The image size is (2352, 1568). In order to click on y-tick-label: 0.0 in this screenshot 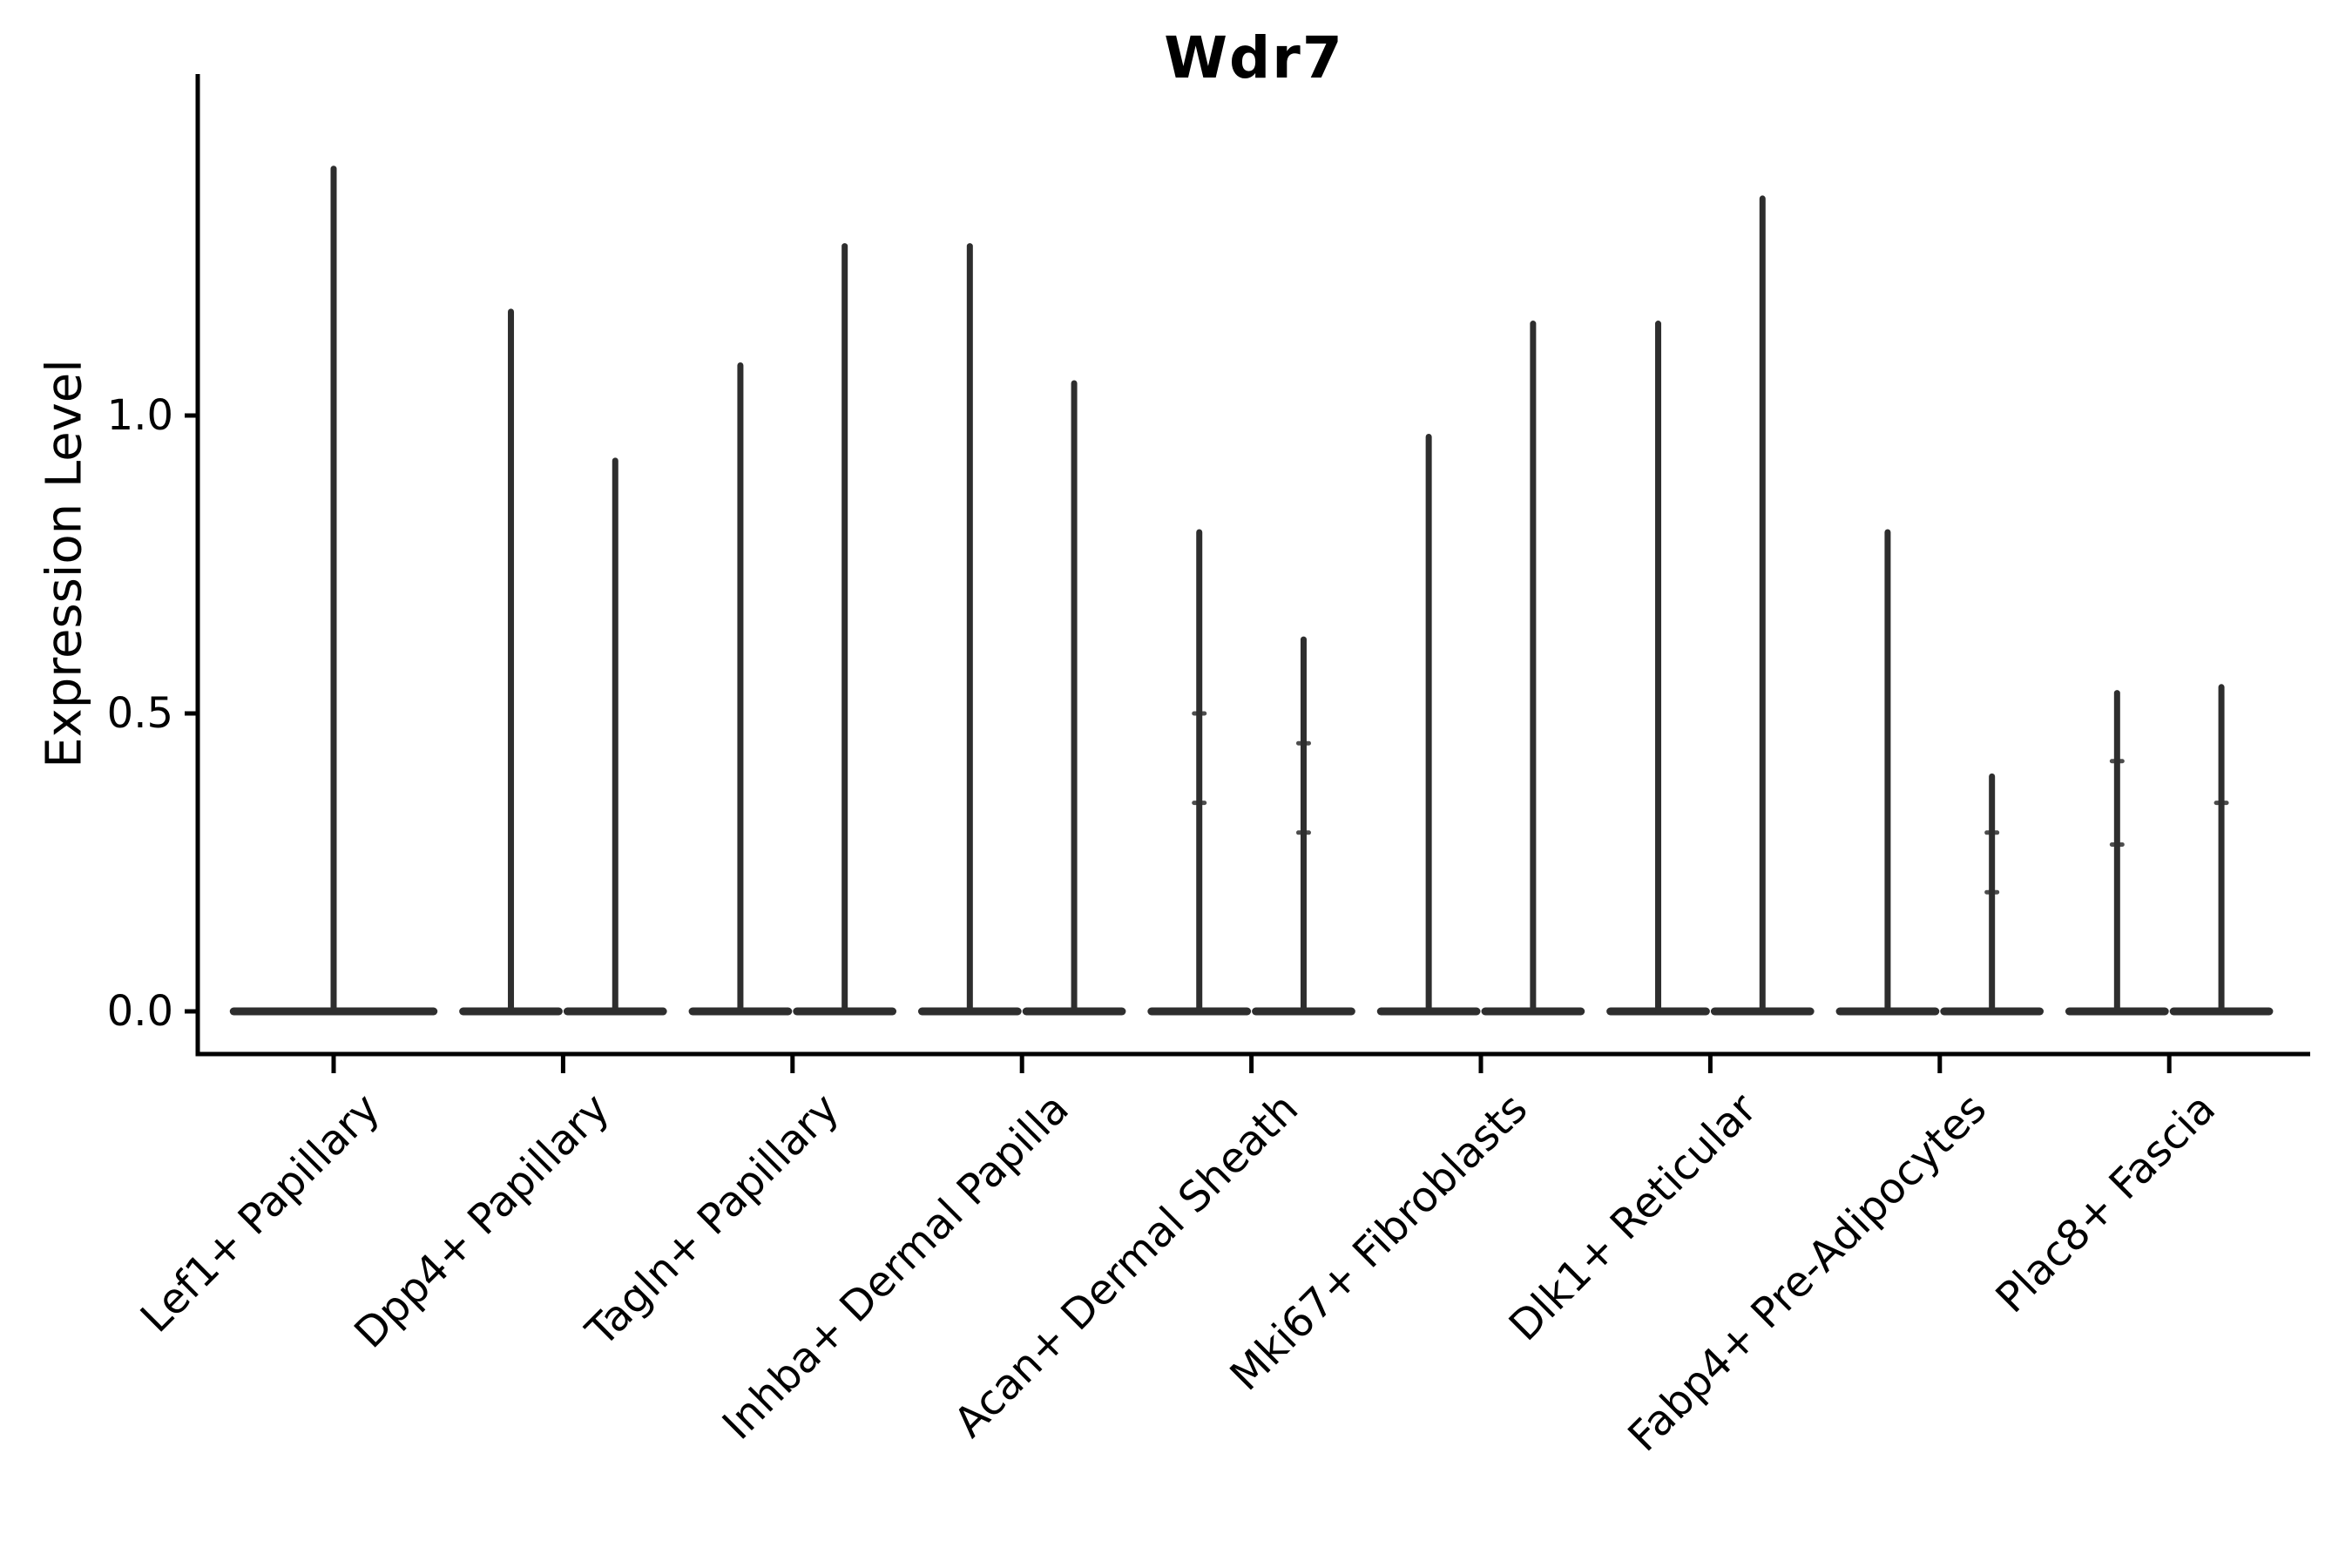, I will do `click(139, 1012)`.